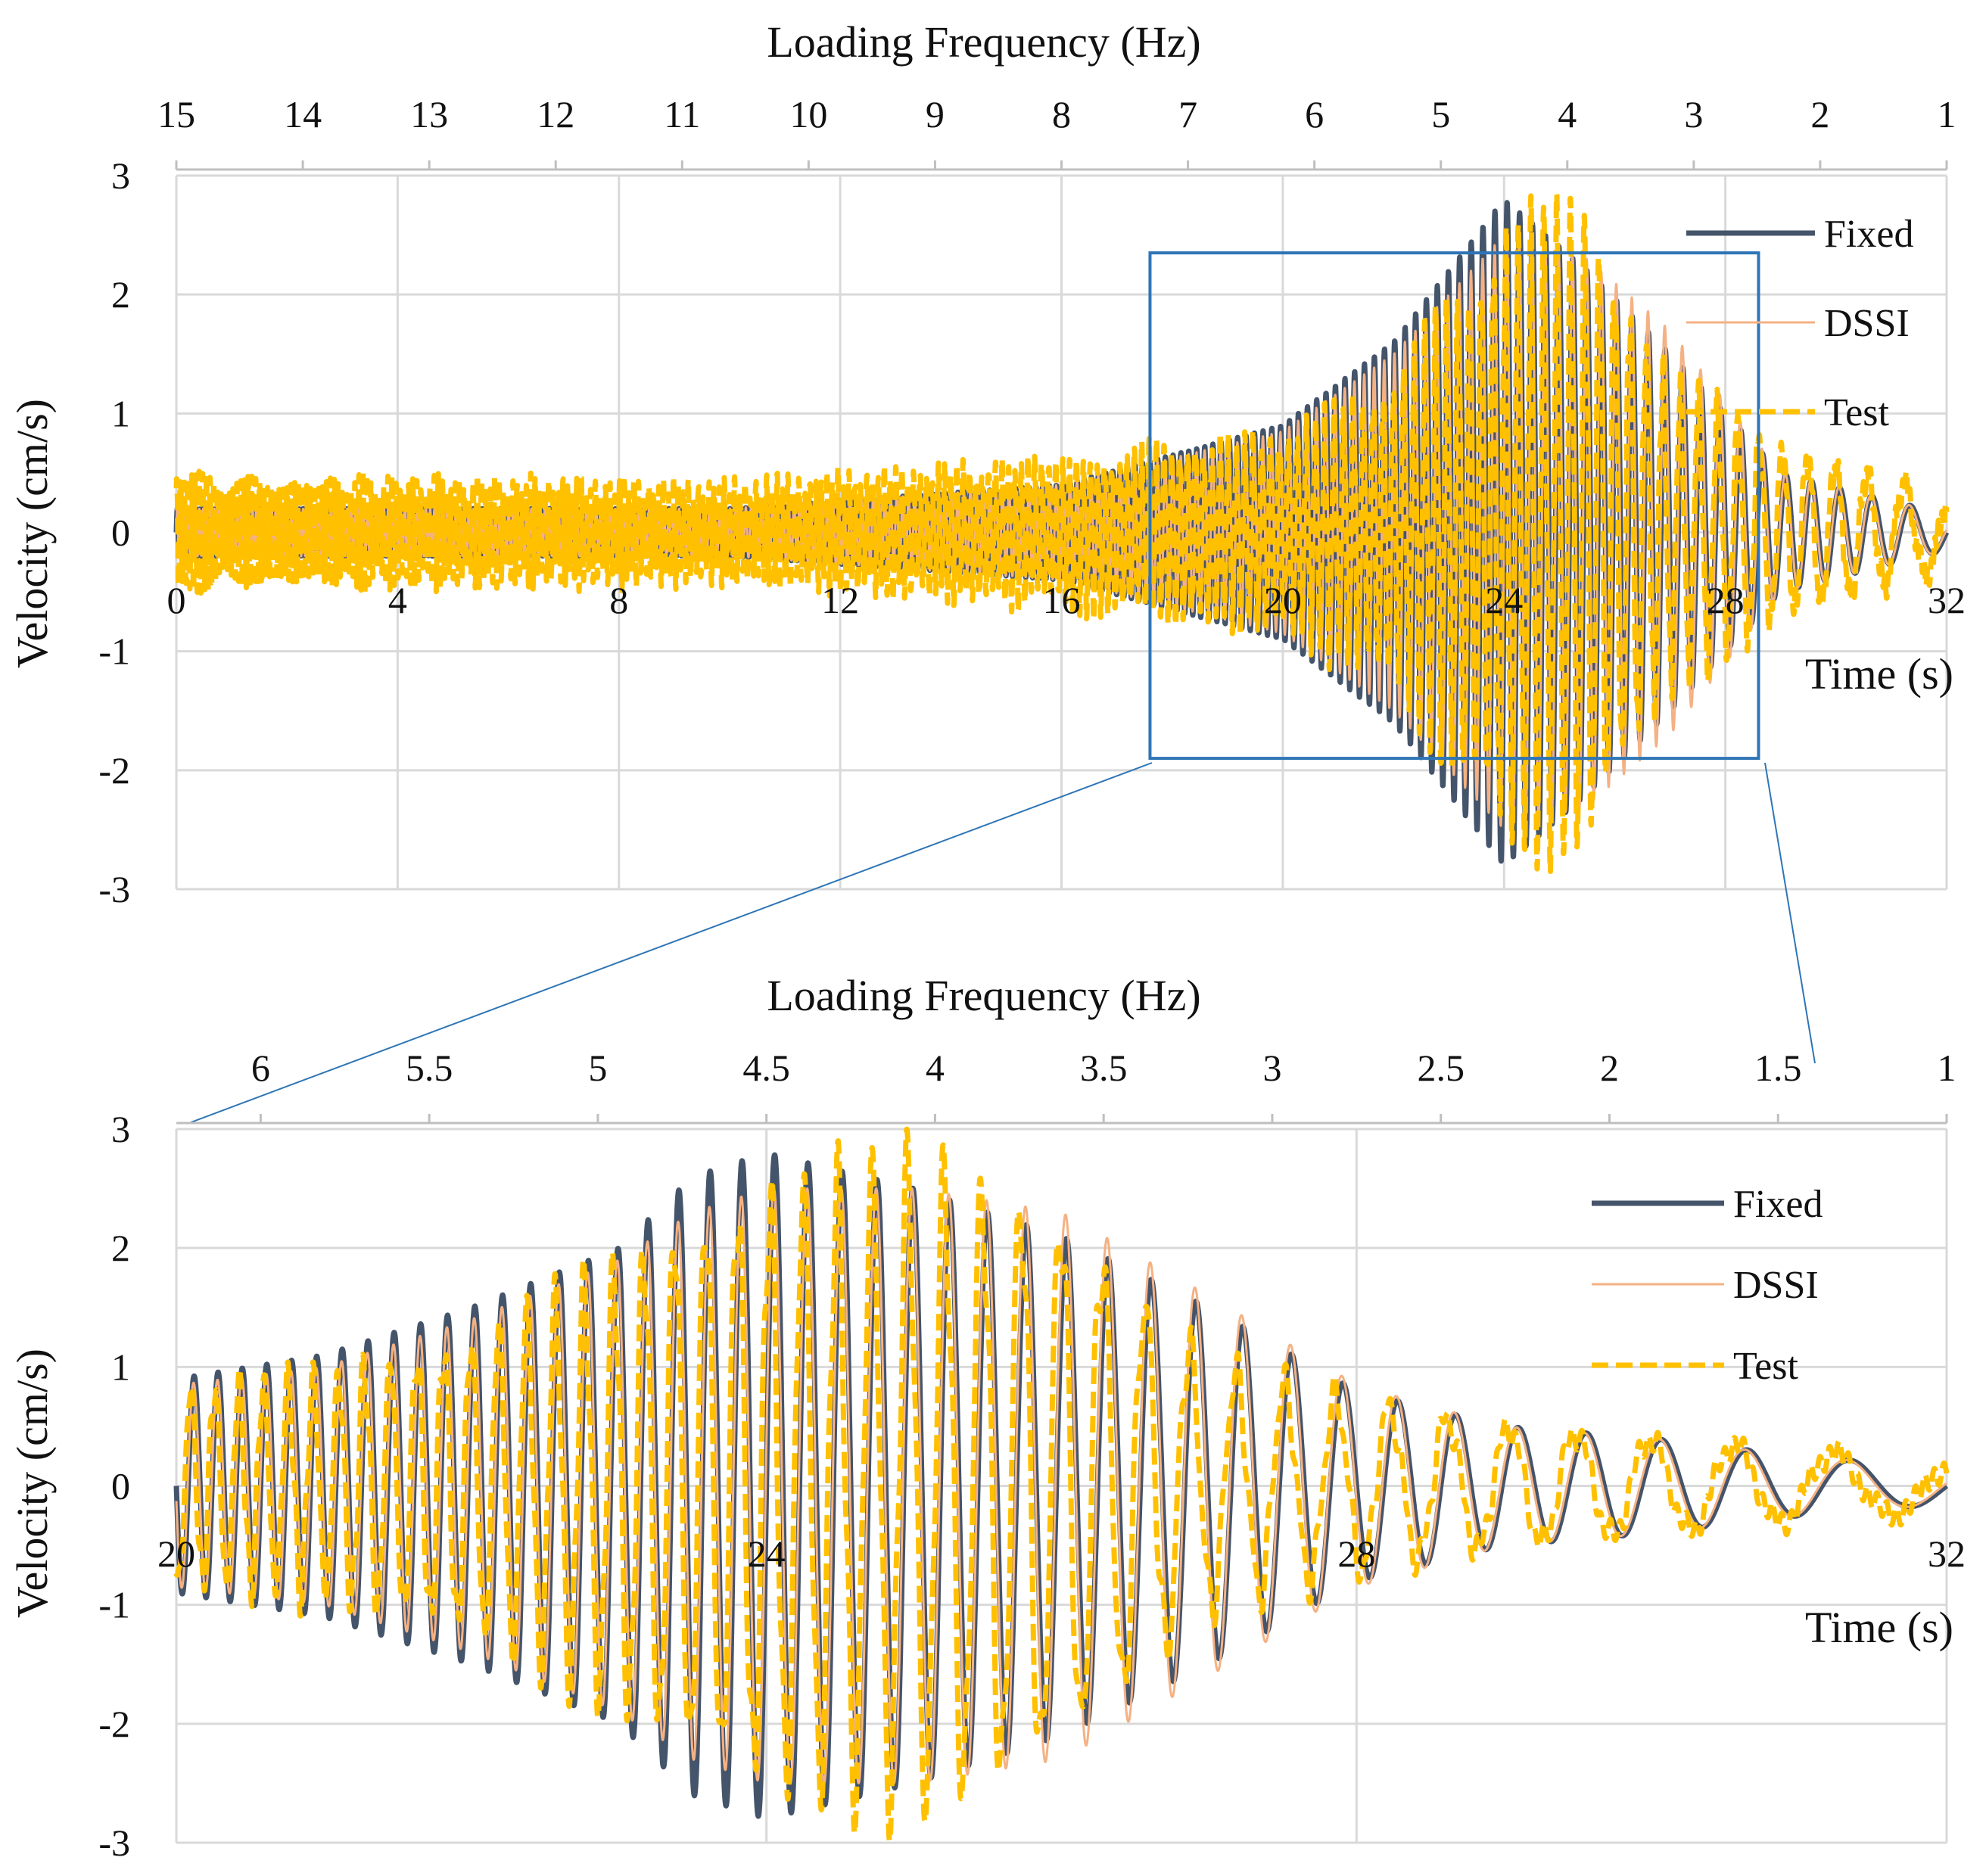 Image resolution: width=1986 pixels, height=1876 pixels. I want to click on top-tick-label: 10, so click(808, 114).